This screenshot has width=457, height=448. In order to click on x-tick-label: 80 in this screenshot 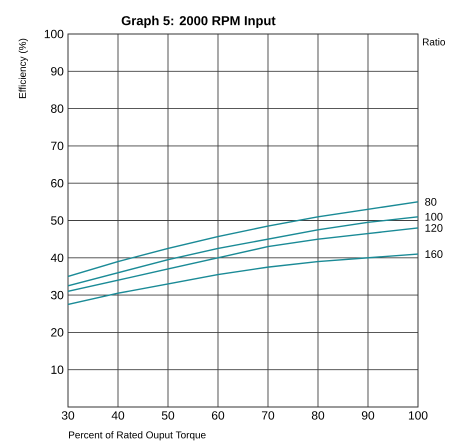, I will do `click(318, 415)`.